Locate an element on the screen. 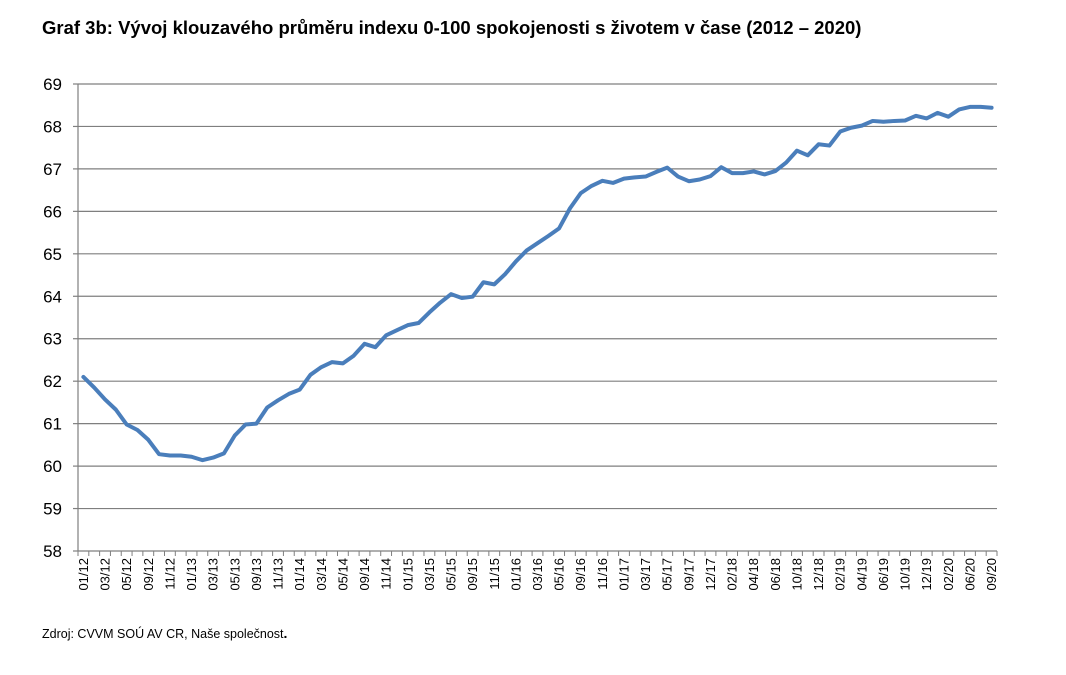  y-tick-label: 67 is located at coordinates (52, 169).